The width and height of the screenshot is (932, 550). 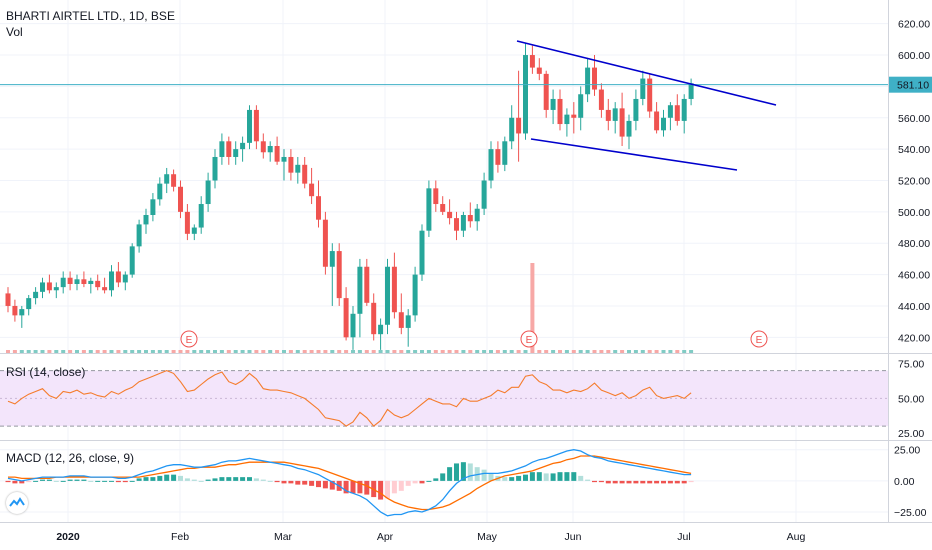 What do you see at coordinates (907, 451) in the screenshot?
I see `macd-tick-label: 25.00` at bounding box center [907, 451].